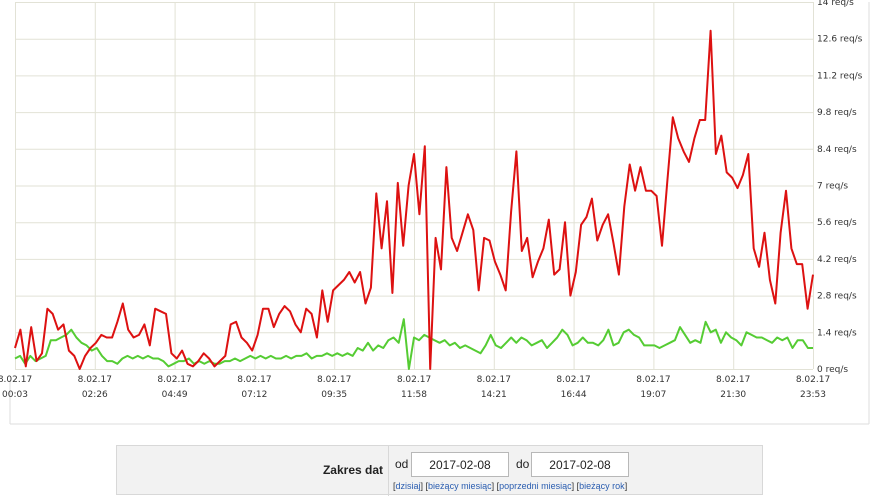  I want to click on y-tick-label: 4.2 req/s, so click(837, 260).